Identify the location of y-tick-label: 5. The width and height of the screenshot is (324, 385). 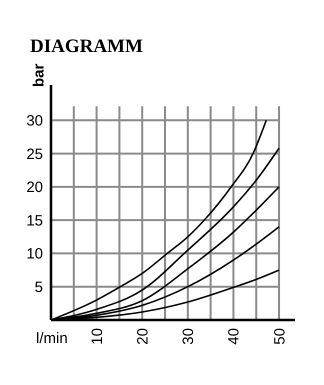
(38, 287).